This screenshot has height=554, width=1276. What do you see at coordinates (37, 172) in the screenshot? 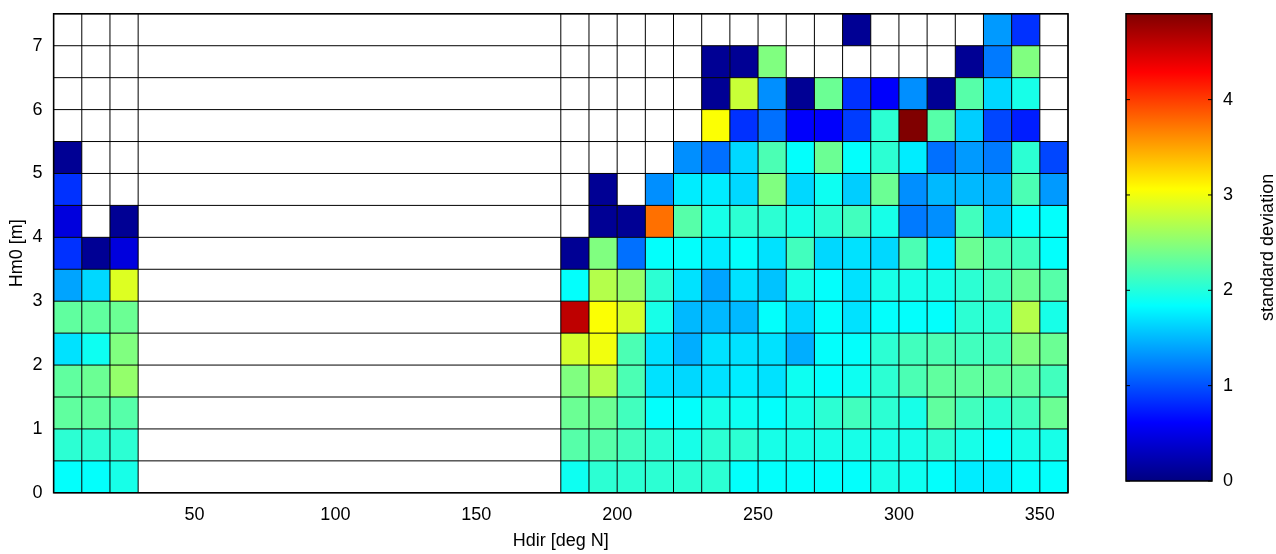
I see `y-tick-label: 5` at bounding box center [37, 172].